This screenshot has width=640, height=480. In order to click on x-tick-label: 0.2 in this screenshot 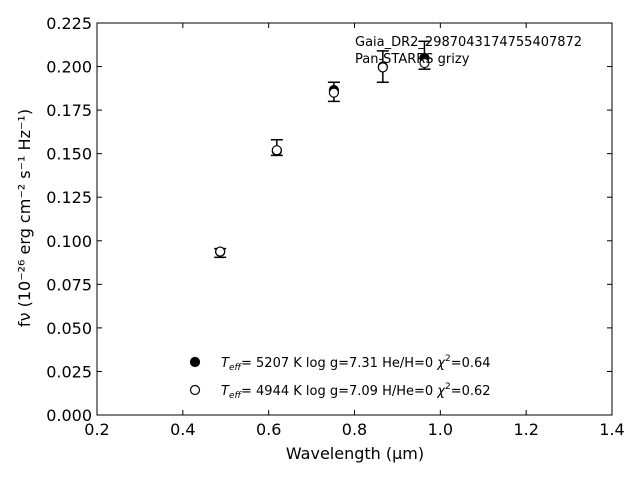, I will do `click(96, 429)`.